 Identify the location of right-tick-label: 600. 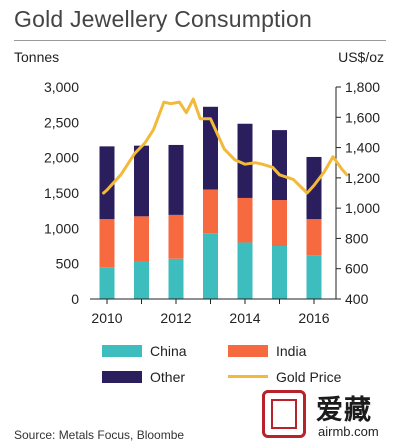
(357, 269).